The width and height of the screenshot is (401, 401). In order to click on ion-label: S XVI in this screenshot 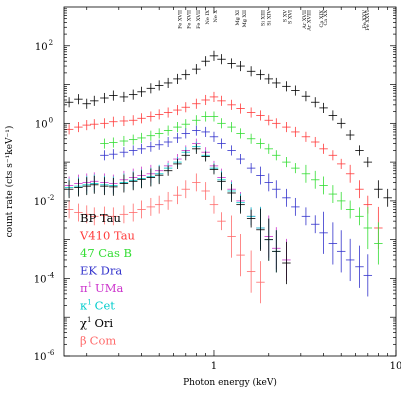, I will do `click(291, 17)`.